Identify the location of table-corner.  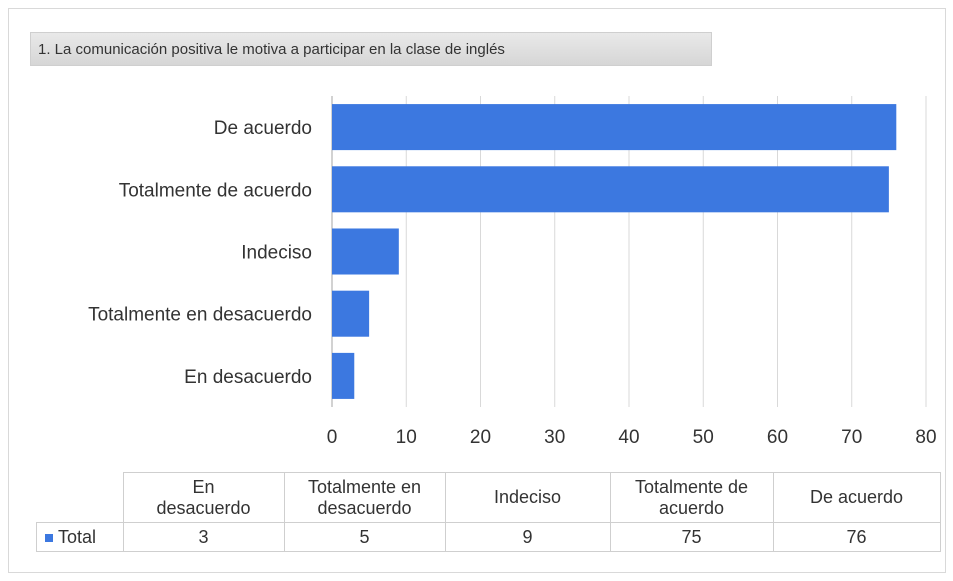
(80, 497).